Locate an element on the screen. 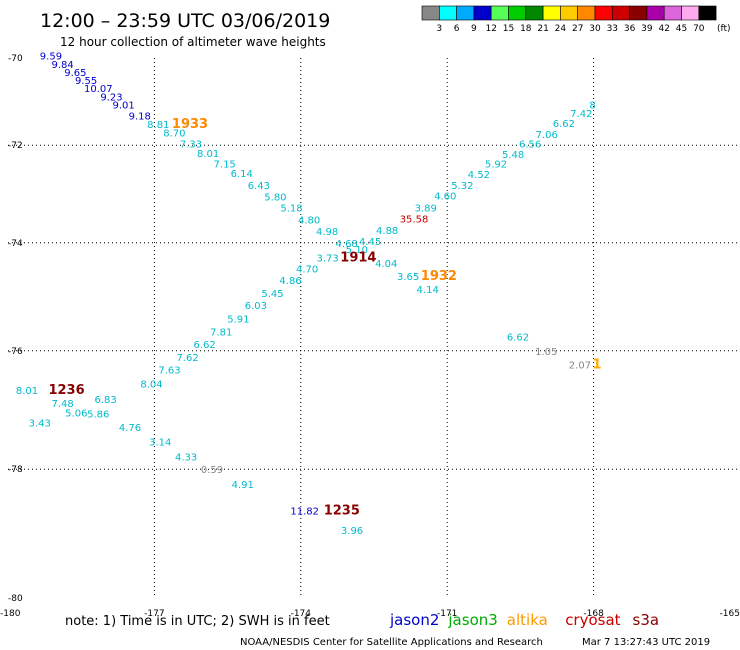 This screenshot has width=740, height=650. latitude-label: -72 is located at coordinates (15, 146).